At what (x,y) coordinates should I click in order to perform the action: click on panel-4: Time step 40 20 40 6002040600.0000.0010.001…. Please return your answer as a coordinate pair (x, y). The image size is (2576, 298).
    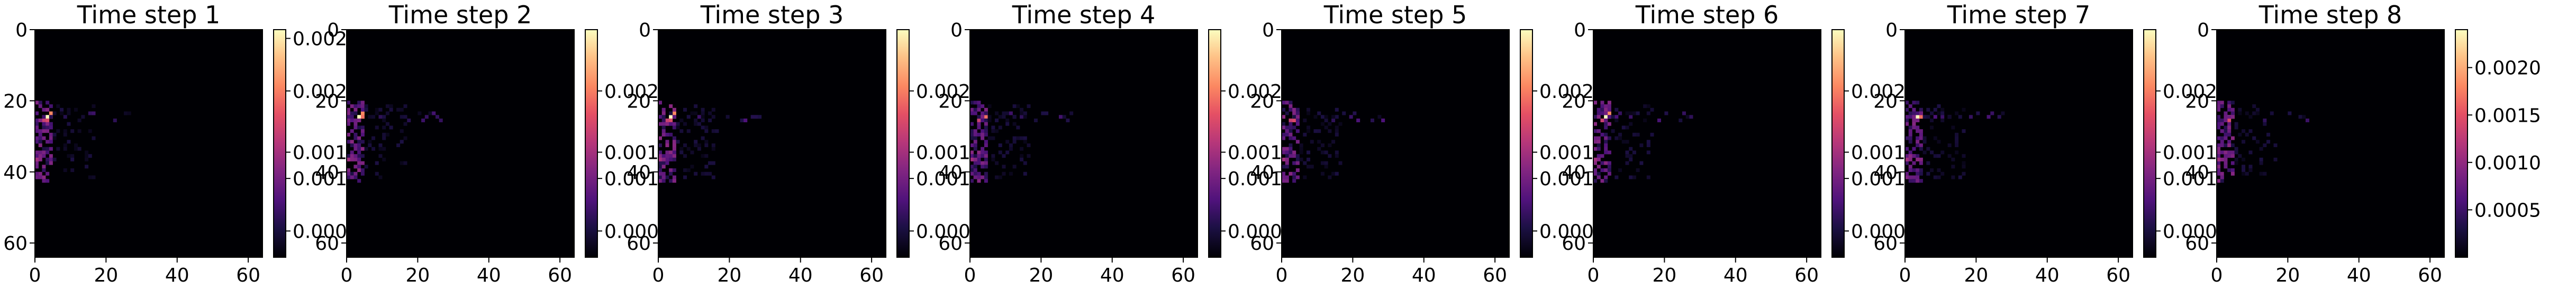
    Looking at the image, I should click on (1110, 143).